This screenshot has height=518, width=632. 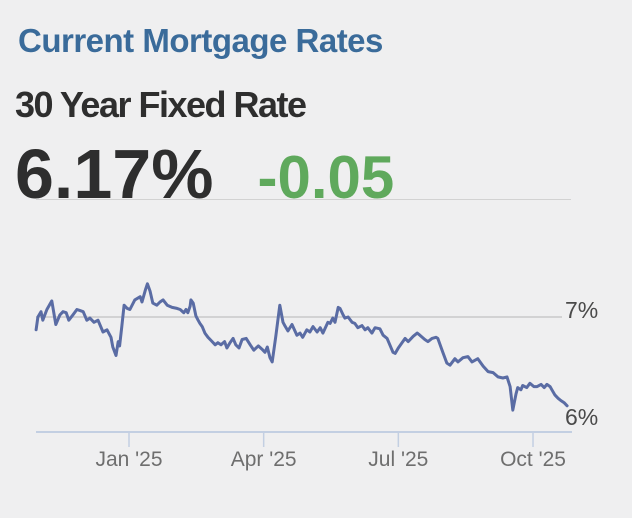 I want to click on y-axis-label-6pct: 6%, so click(x=582, y=417).